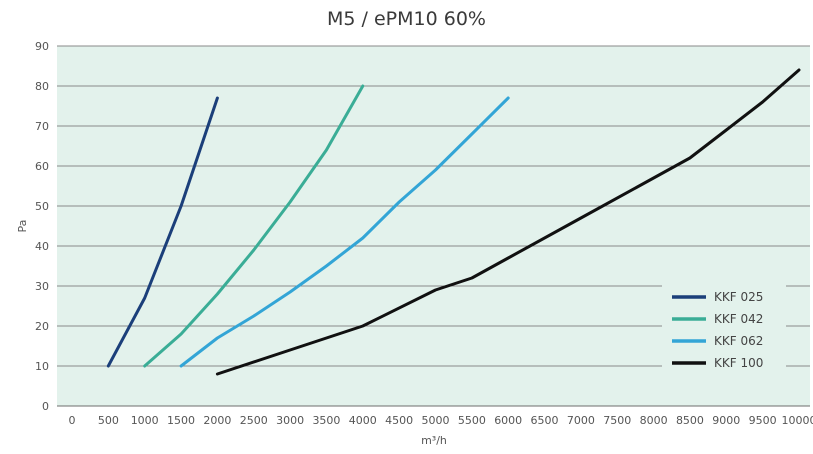 The image size is (813, 454). What do you see at coordinates (738, 297) in the screenshot?
I see `legend-label: KKF 025` at bounding box center [738, 297].